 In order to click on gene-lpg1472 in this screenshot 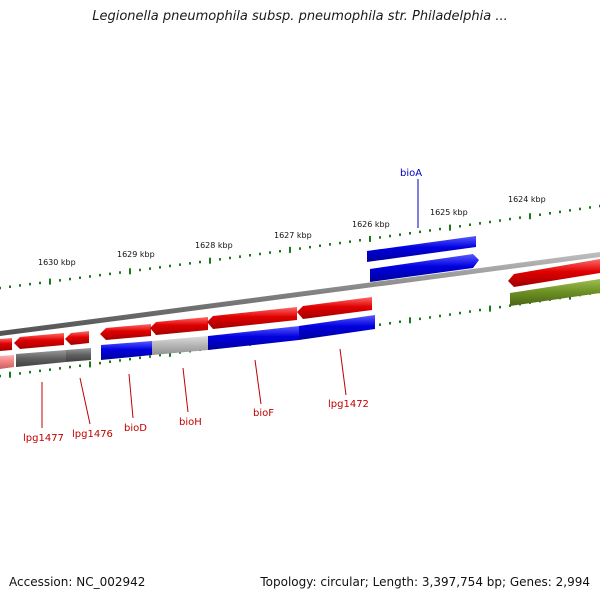, I will do `click(334, 308)`.